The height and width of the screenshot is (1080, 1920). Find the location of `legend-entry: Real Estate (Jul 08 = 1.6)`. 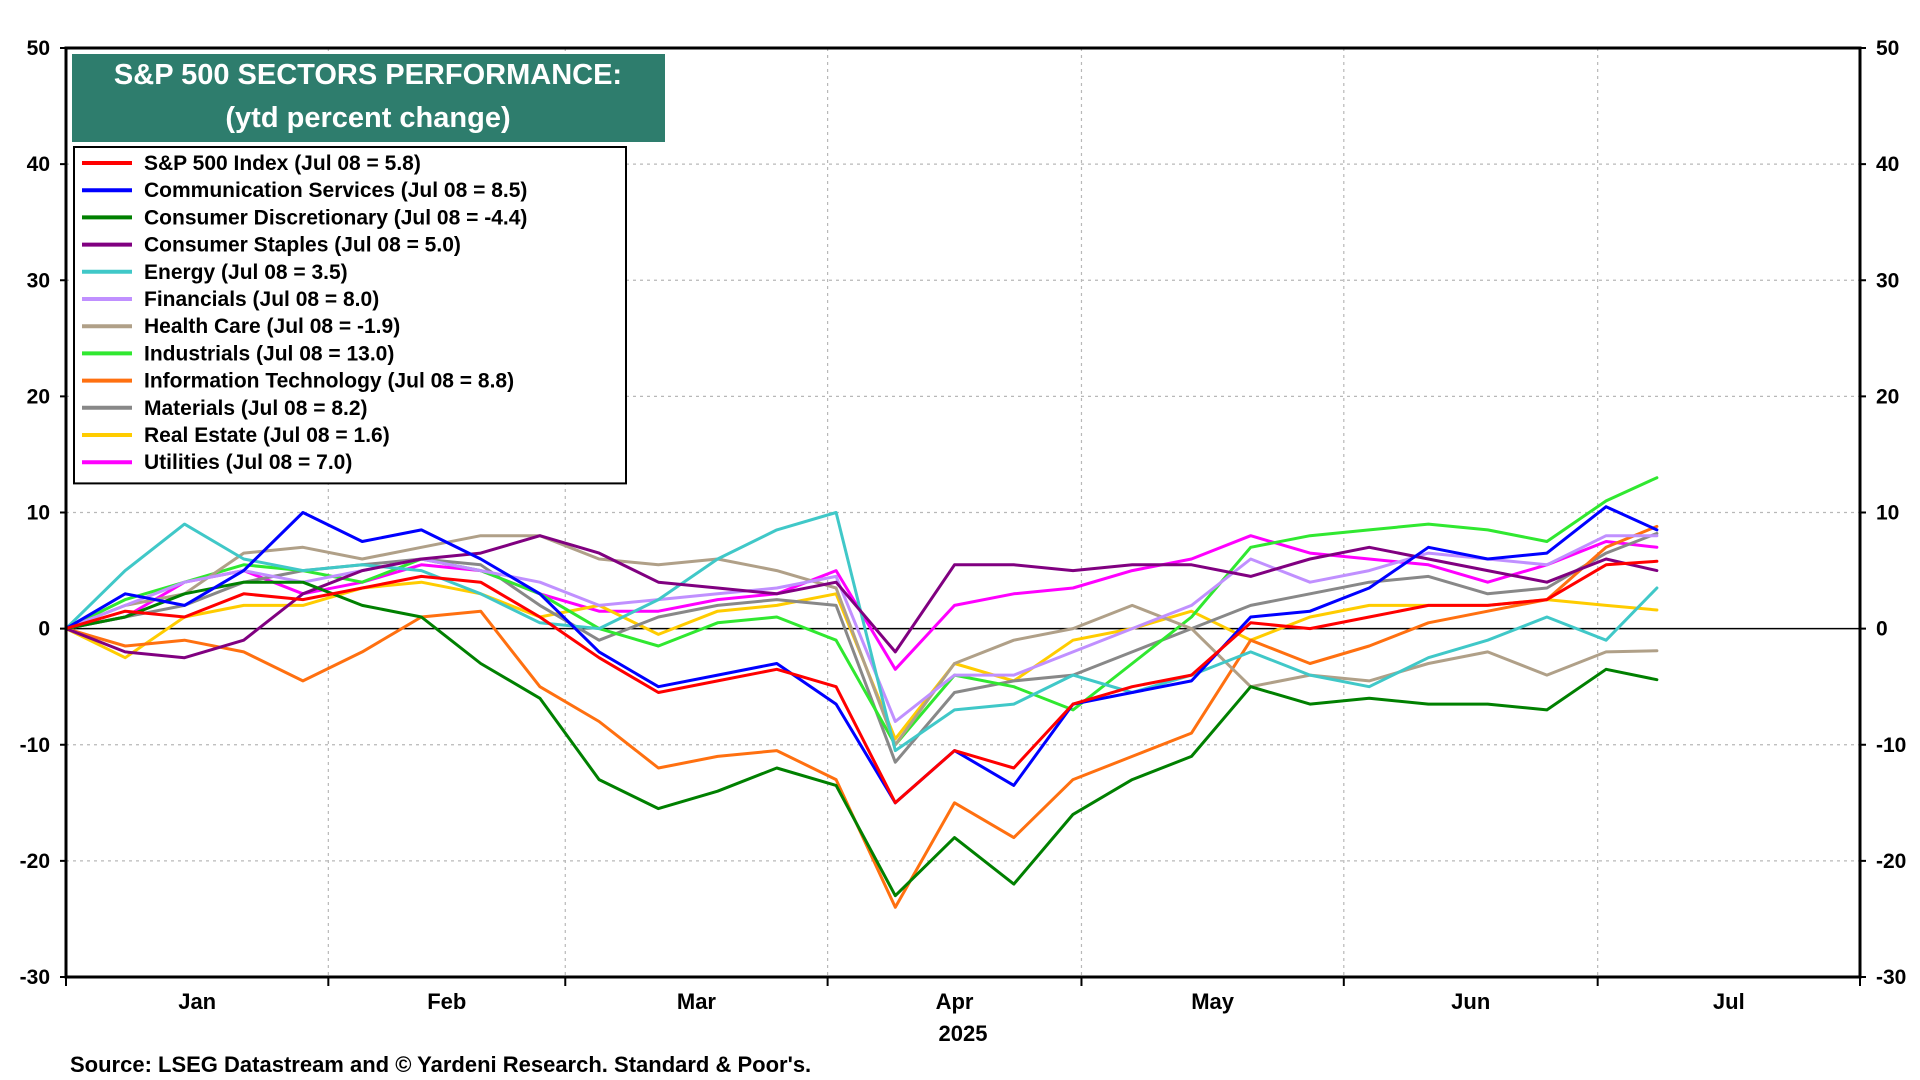

legend-entry: Real Estate (Jul 08 = 1.6) is located at coordinates (267, 435).